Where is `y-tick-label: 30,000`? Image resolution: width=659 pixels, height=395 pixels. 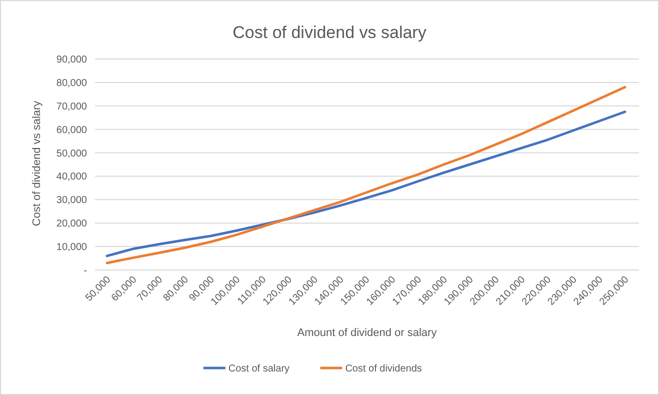
y-tick-label: 30,000 is located at coordinates (72, 200).